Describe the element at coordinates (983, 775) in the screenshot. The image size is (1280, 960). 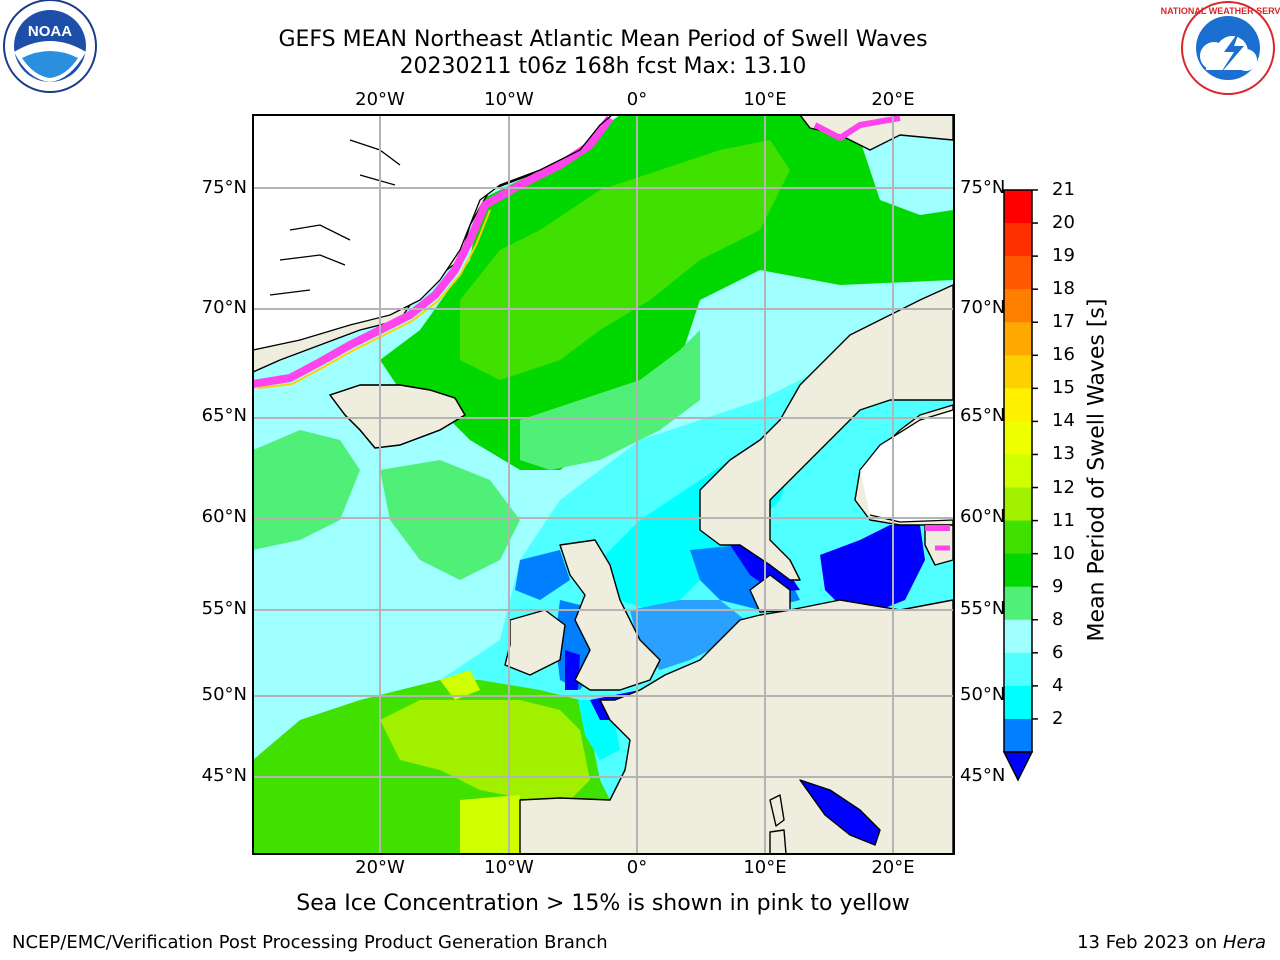
I see `lat-label-right-45n: 45°N` at that location.